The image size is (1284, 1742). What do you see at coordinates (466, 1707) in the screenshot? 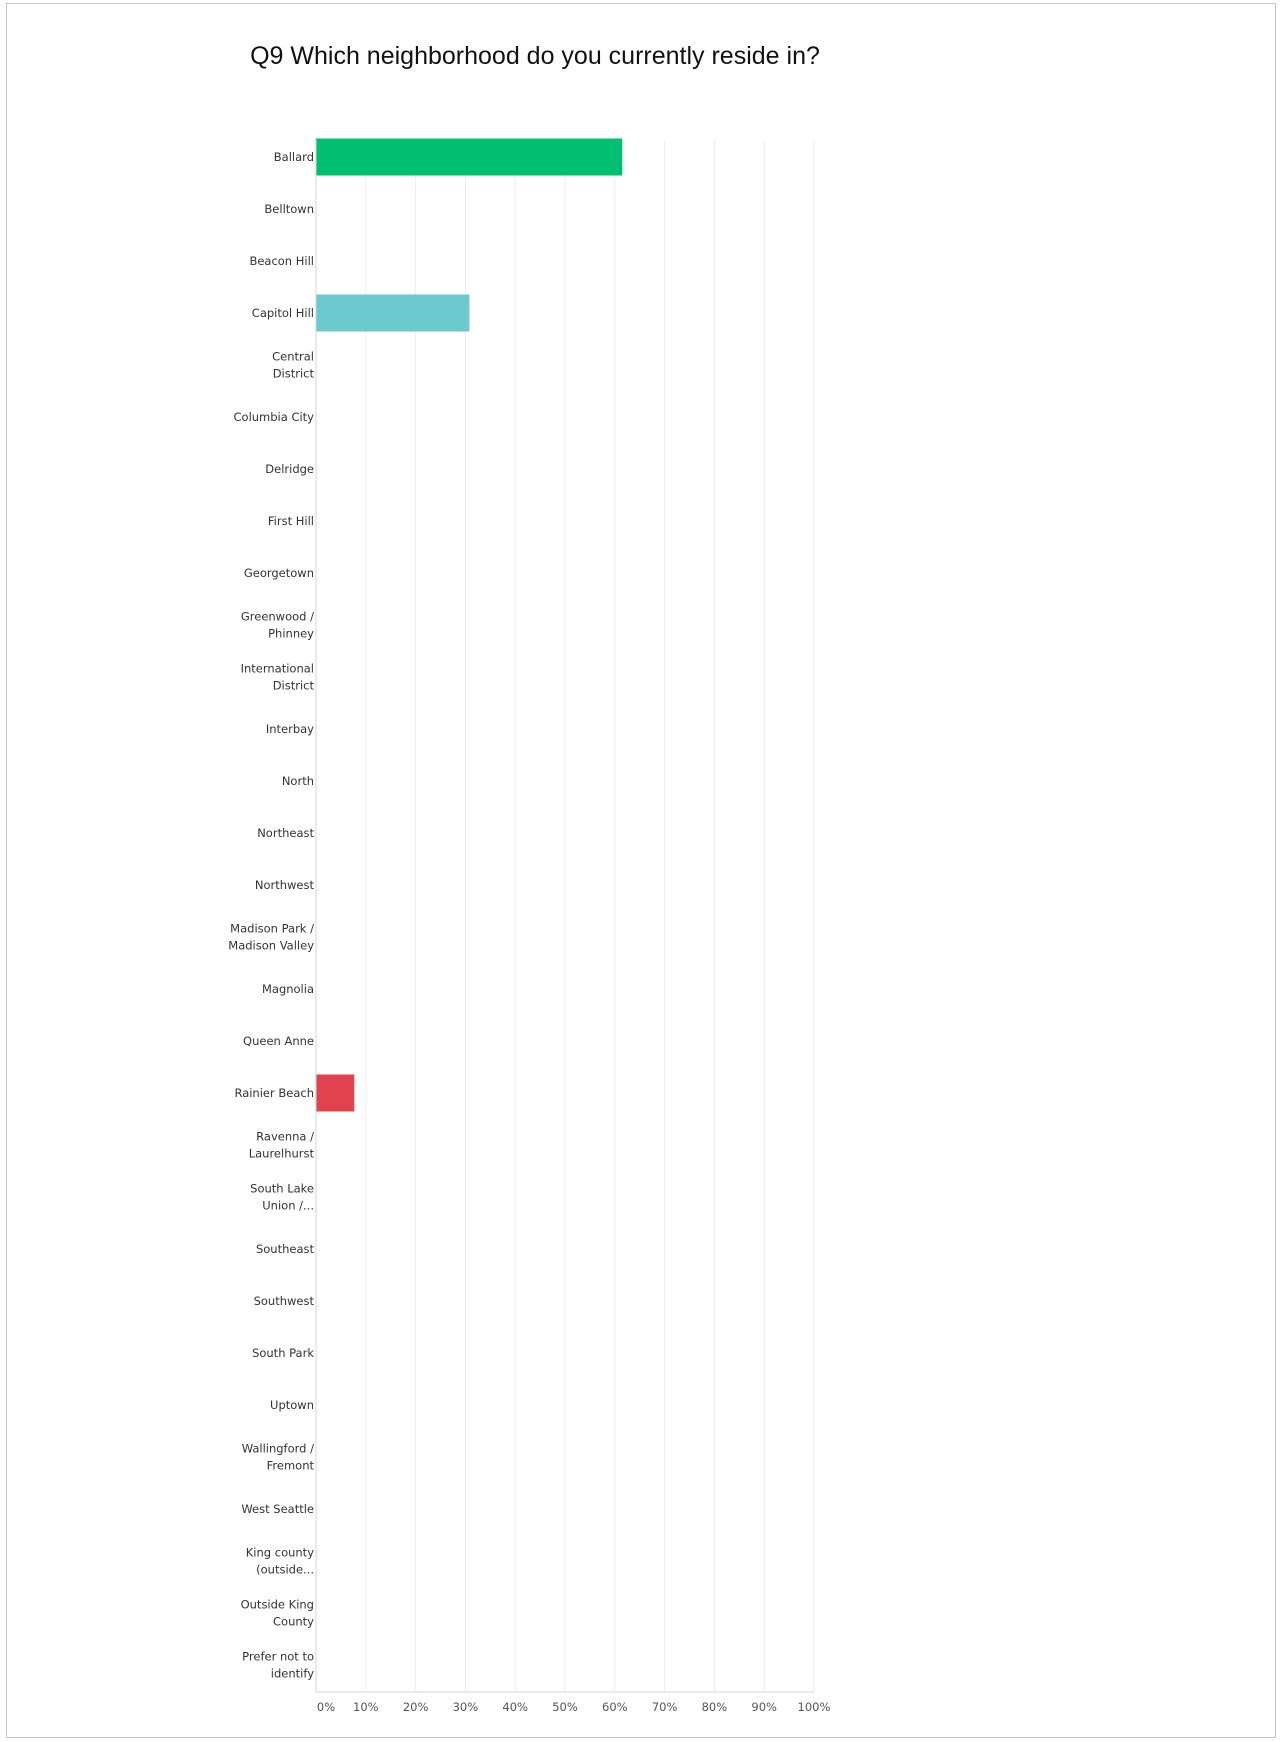
I see `x-tick-label: 30%` at bounding box center [466, 1707].